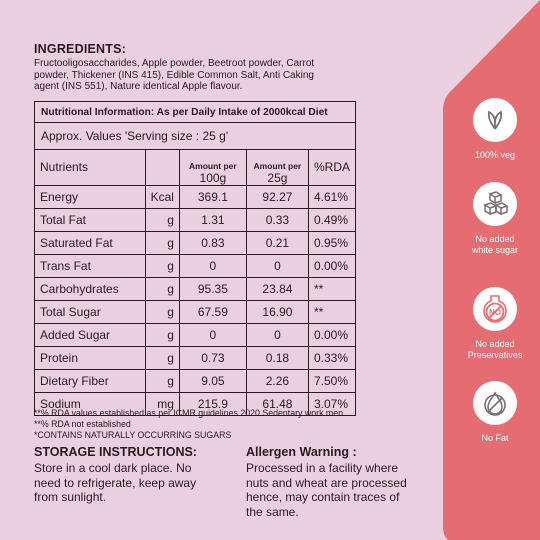 This screenshot has height=540, width=540. I want to click on value-per-100g: 0.73, so click(212, 357).